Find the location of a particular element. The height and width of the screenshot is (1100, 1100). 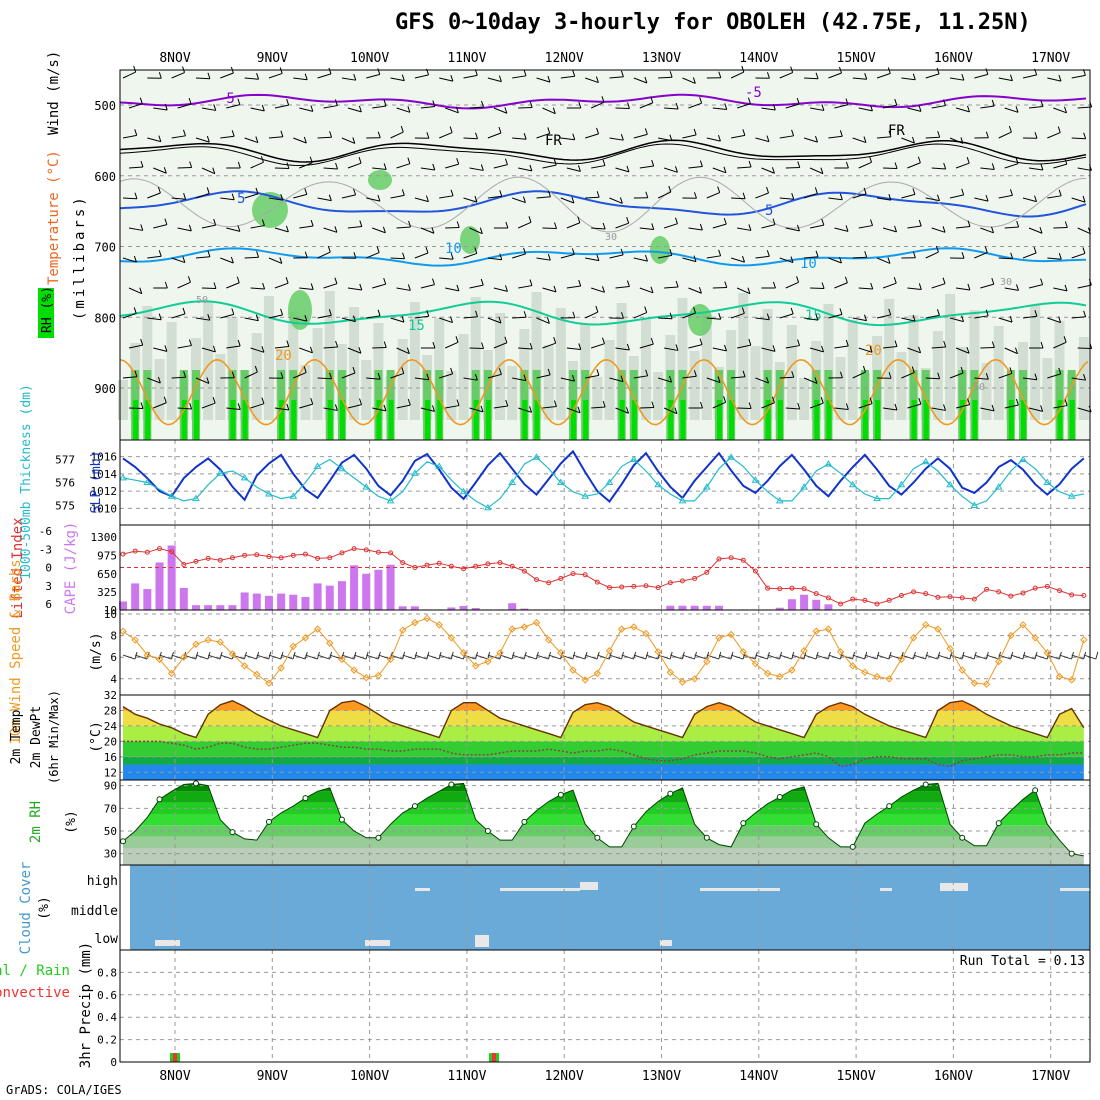

date-label-bottom: 13NOV is located at coordinates (661, 1076).